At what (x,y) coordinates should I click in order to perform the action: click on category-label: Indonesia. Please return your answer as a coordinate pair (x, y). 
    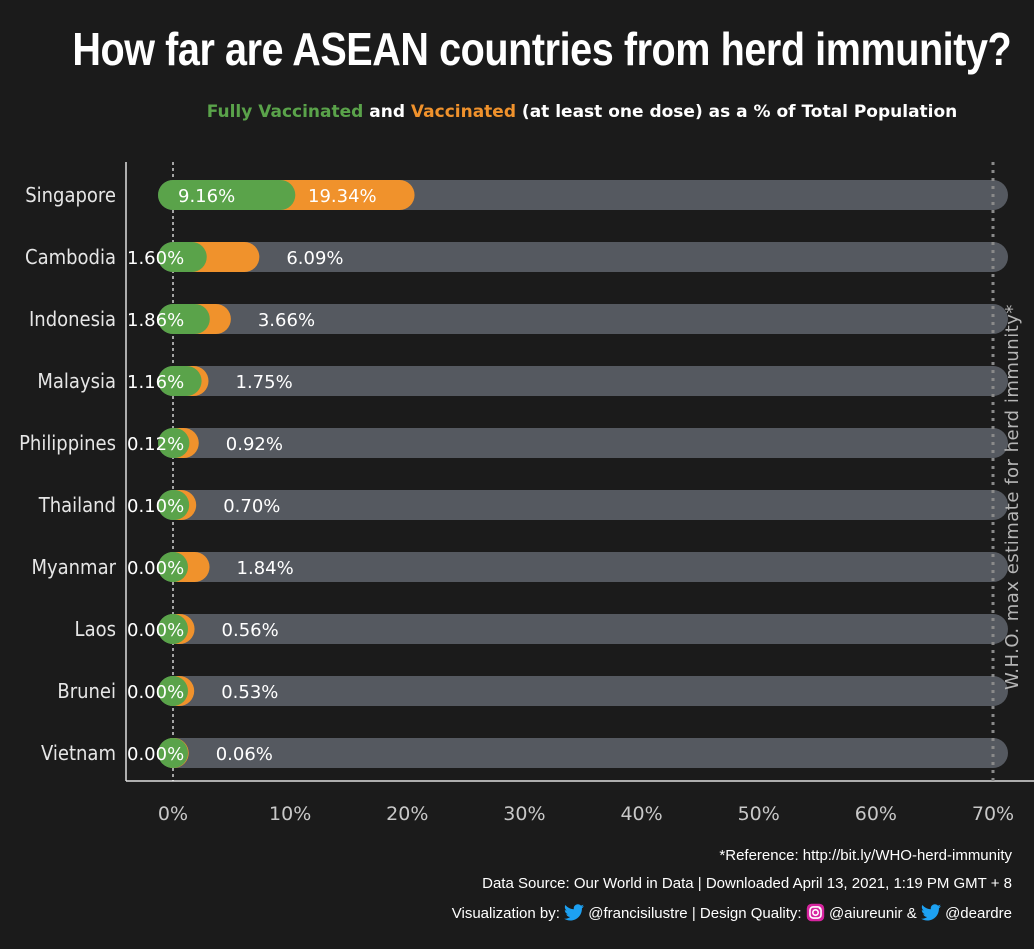
    Looking at the image, I should click on (72, 319).